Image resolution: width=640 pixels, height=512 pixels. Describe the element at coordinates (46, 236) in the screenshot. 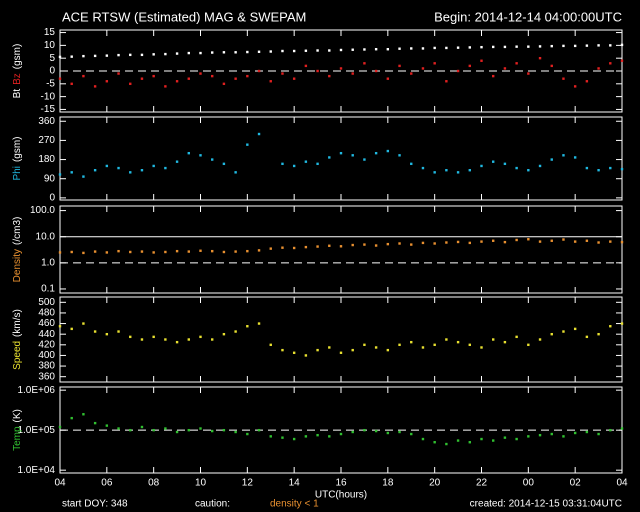

I see `y-tick-label: 10.0` at that location.